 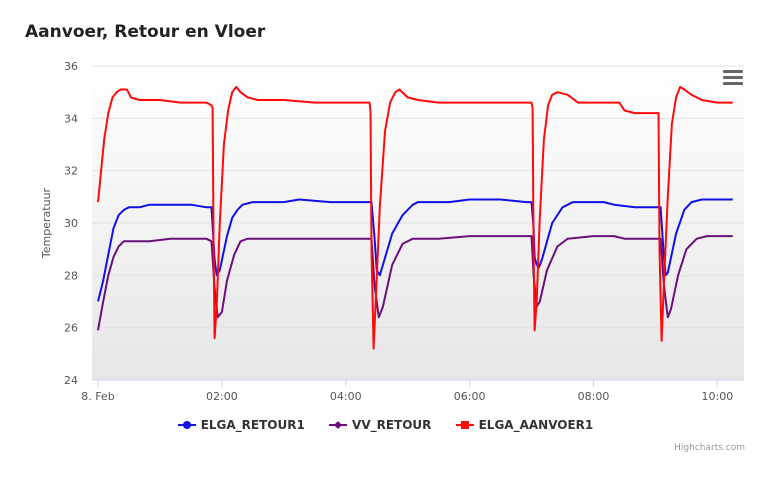 What do you see at coordinates (470, 396) in the screenshot?
I see `x-tick-label: 06:00` at bounding box center [470, 396].